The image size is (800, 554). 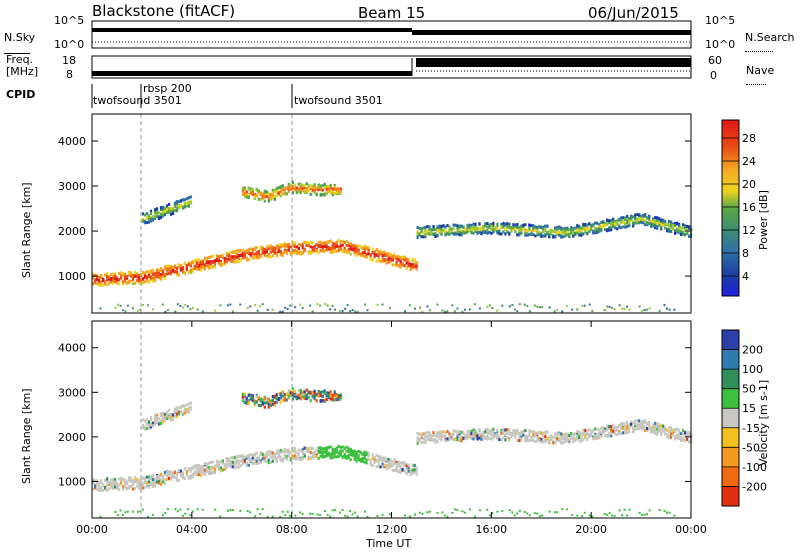 I want to click on site-title: Blackstone (fitACF), so click(x=164, y=11).